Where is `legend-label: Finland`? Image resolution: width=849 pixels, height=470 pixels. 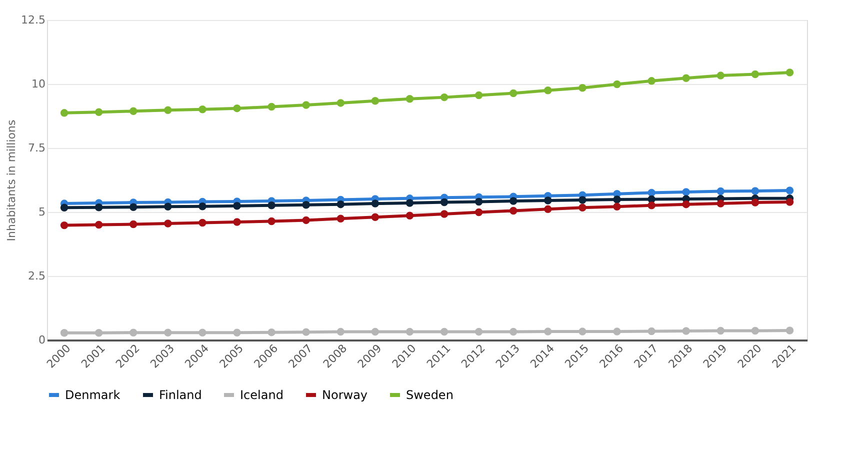
legend-label: Finland is located at coordinates (180, 395).